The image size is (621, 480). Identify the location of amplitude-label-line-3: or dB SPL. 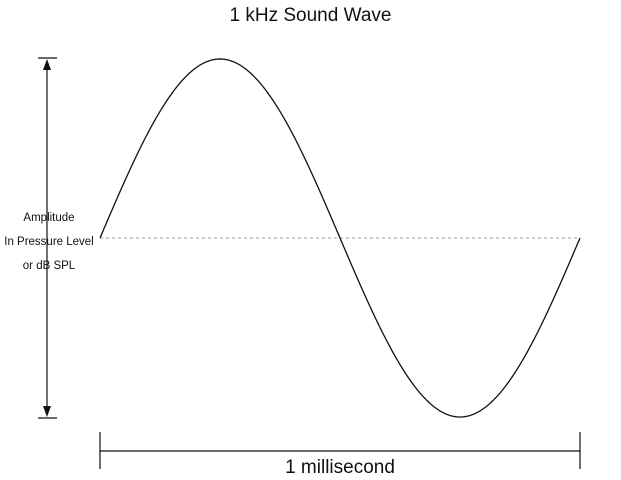
(49, 266).